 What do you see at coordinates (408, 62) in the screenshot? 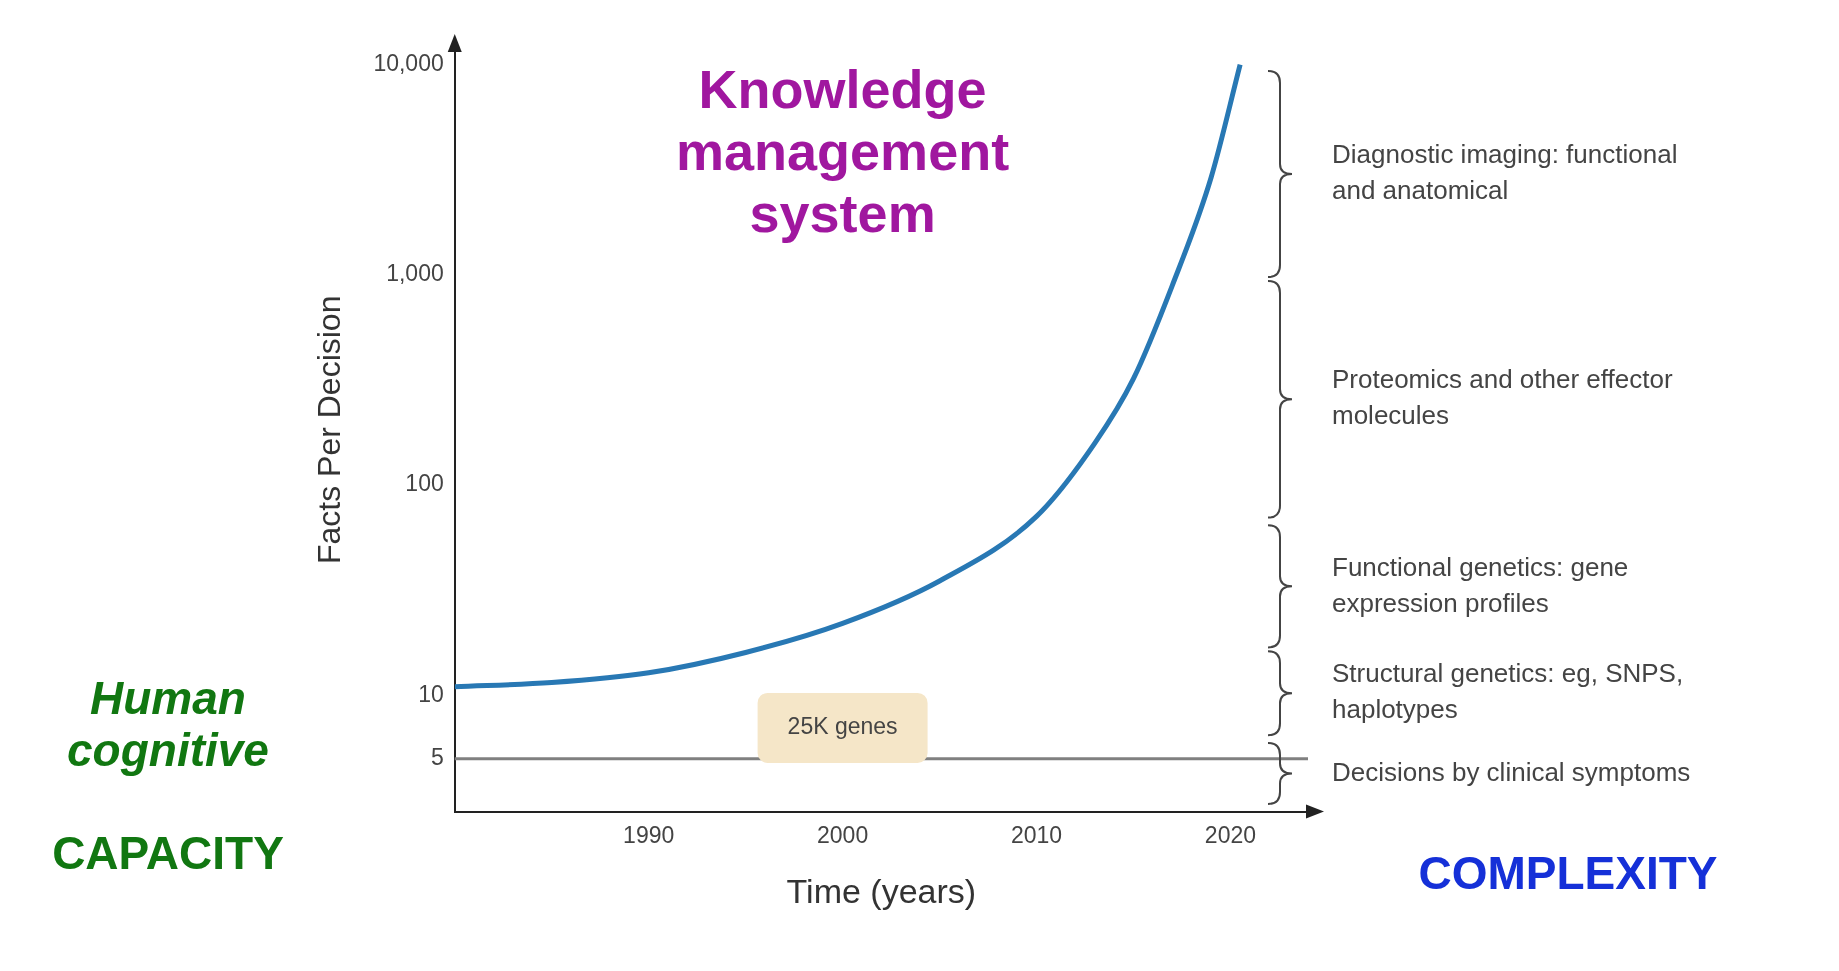
I see `y-tick-label: 10,000` at bounding box center [408, 62].